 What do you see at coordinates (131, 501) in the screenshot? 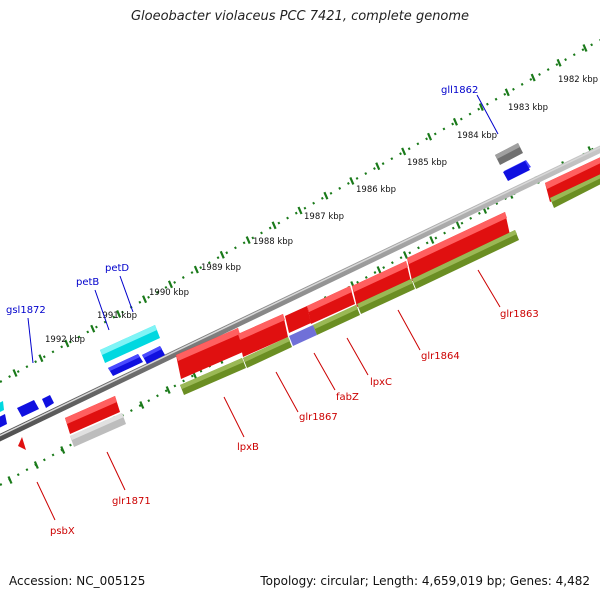
I see `label-glr1871: glr1871` at bounding box center [131, 501].